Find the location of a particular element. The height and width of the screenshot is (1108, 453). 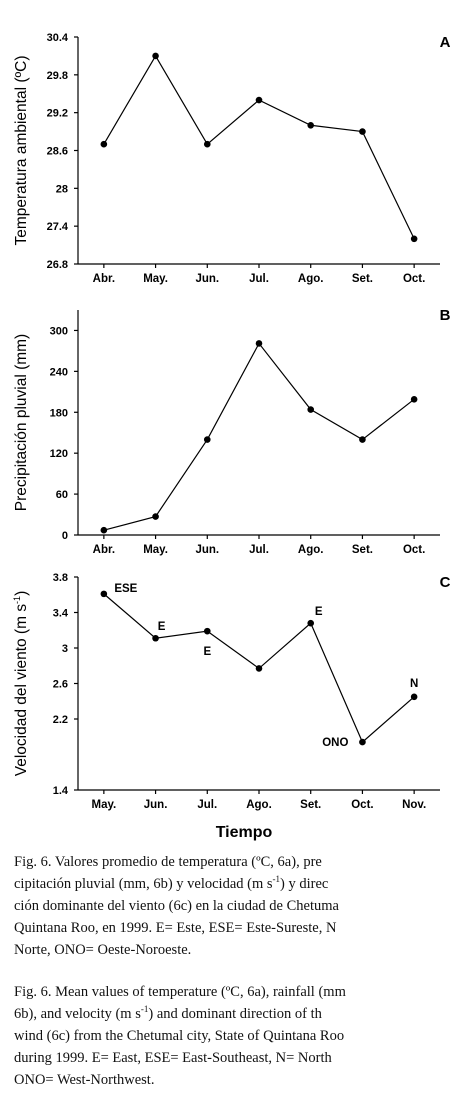

y-tick-label: 3.8 is located at coordinates (60, 578).